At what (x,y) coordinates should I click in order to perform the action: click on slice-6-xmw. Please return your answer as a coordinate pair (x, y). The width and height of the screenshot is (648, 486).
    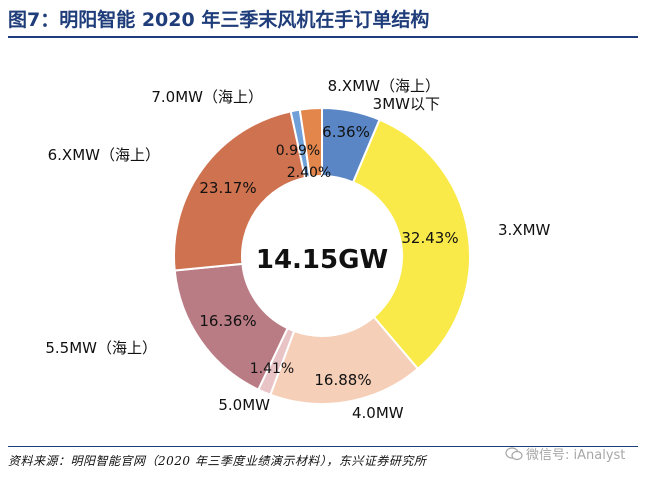
    Looking at the image, I should click on (240, 191).